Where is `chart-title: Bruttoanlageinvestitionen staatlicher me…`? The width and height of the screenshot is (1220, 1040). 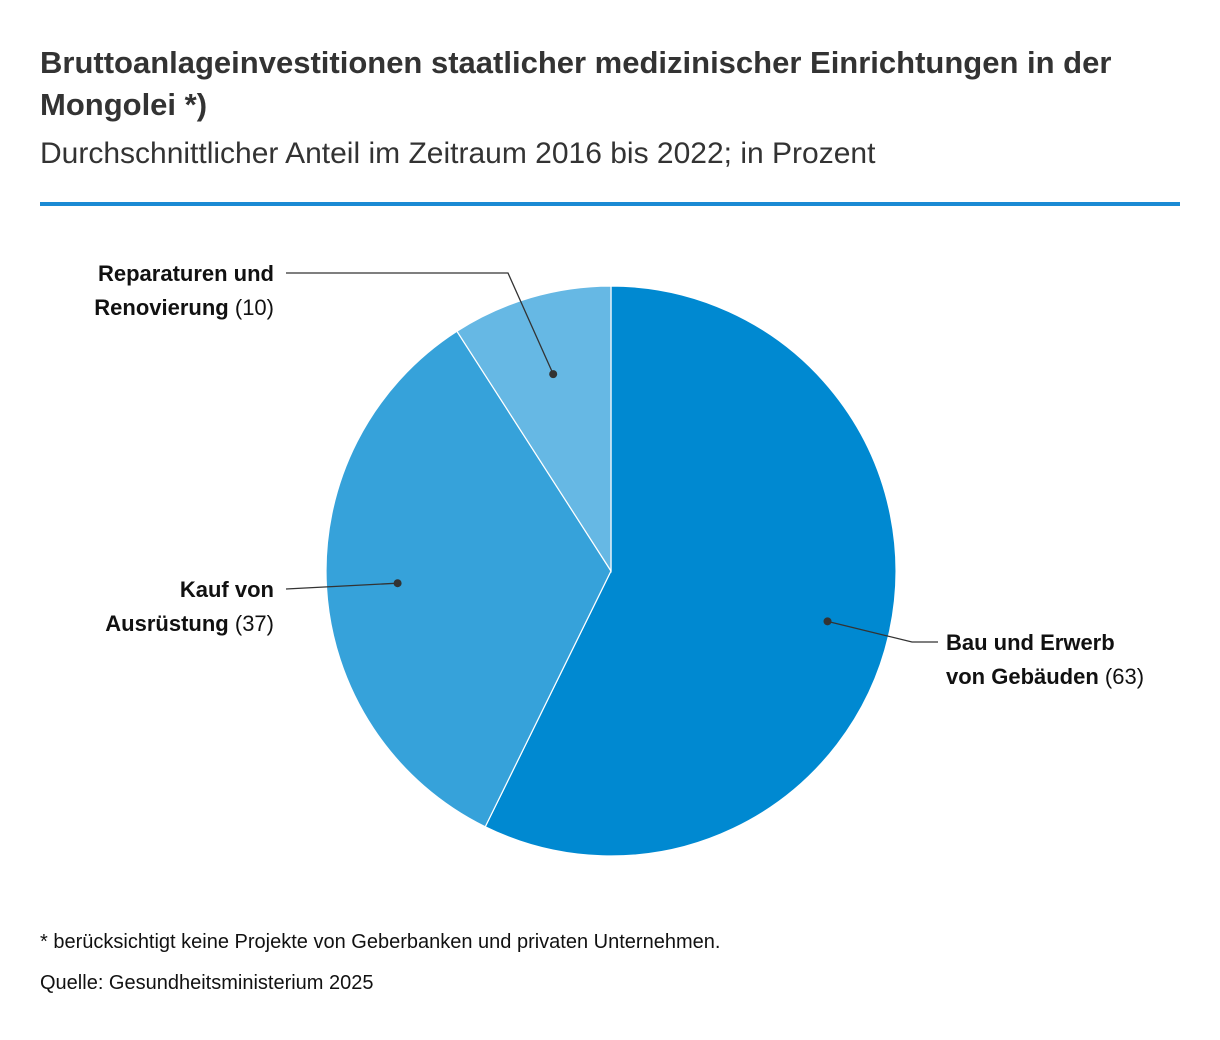
chart-title: Bruttoanlageinvestitionen staatlicher me… is located at coordinates (576, 83).